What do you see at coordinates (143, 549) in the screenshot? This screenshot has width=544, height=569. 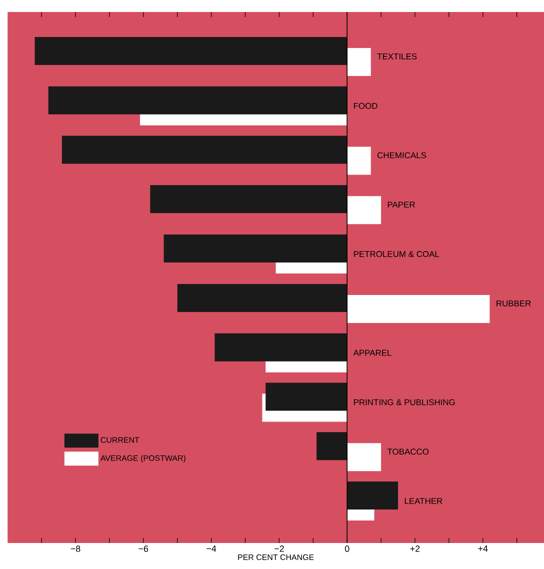 I see `x-tick-label: −6` at bounding box center [143, 549].